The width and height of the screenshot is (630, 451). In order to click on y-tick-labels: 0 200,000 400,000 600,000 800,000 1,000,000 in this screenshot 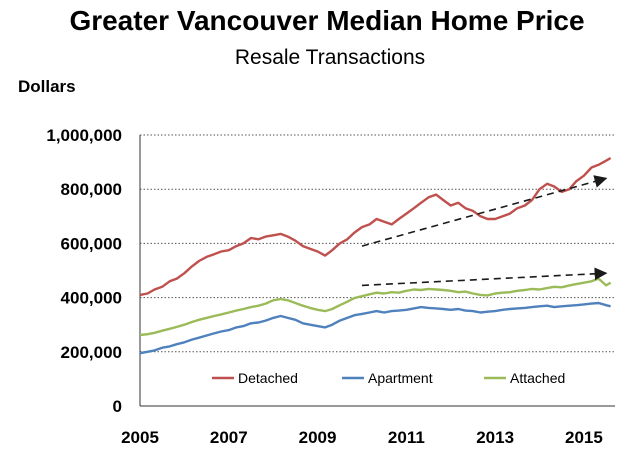, I will do `click(84, 271)`.